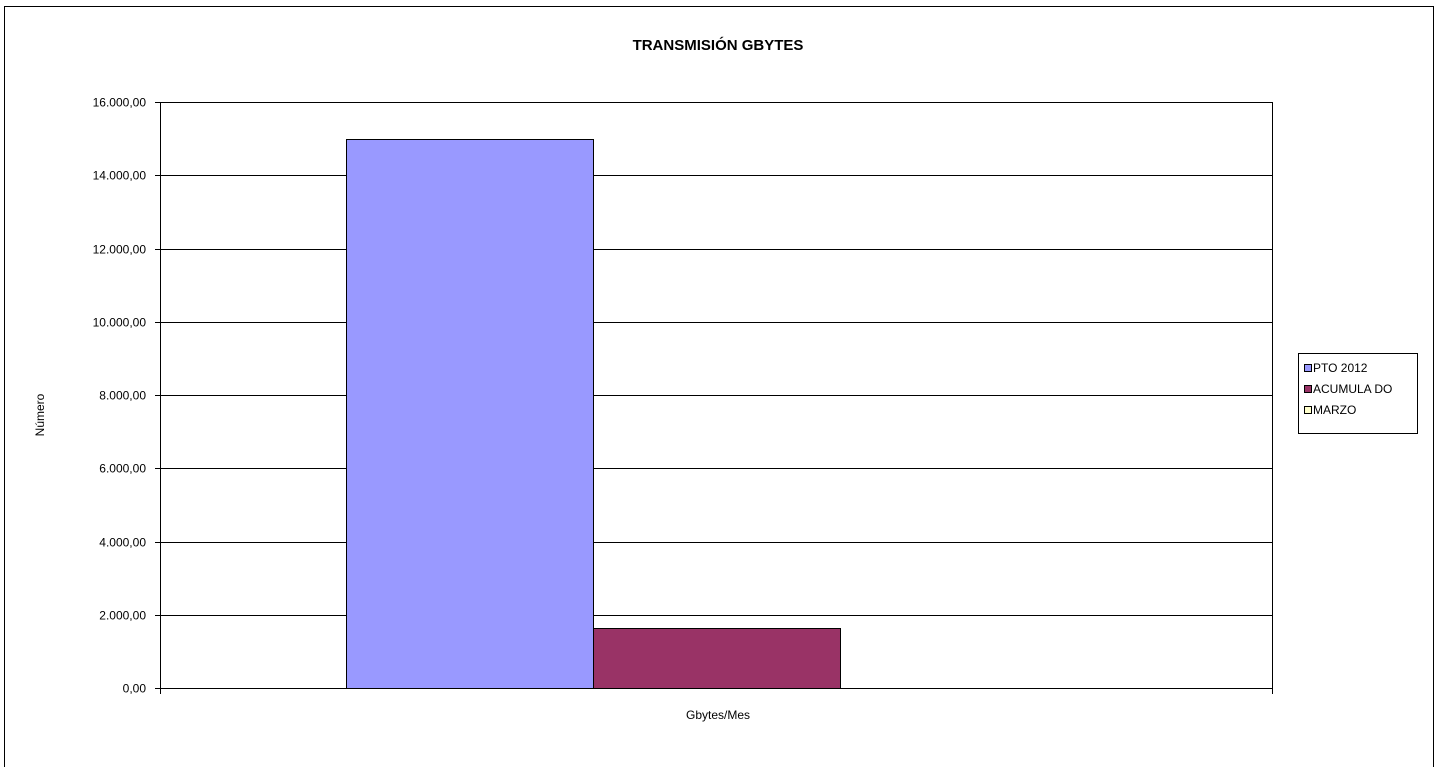 The image size is (1437, 772). What do you see at coordinates (718, 715) in the screenshot?
I see `x-axis-category-label: Gbytes/Mes` at bounding box center [718, 715].